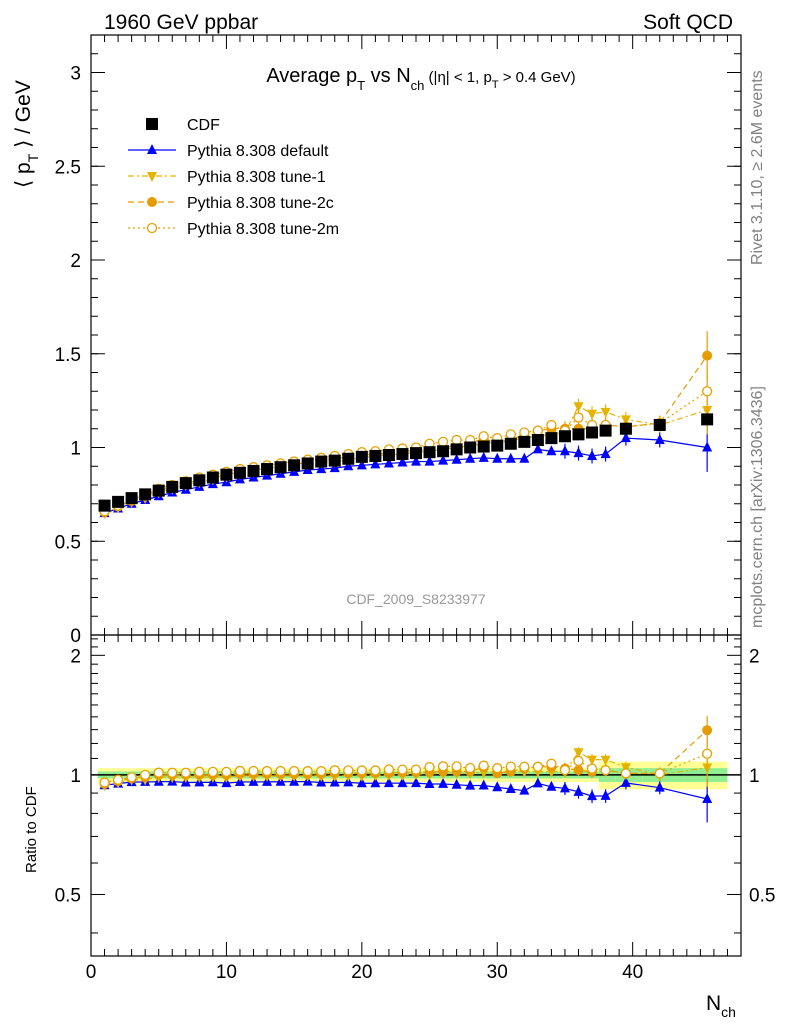  I want to click on series-cdf, so click(406, 462).